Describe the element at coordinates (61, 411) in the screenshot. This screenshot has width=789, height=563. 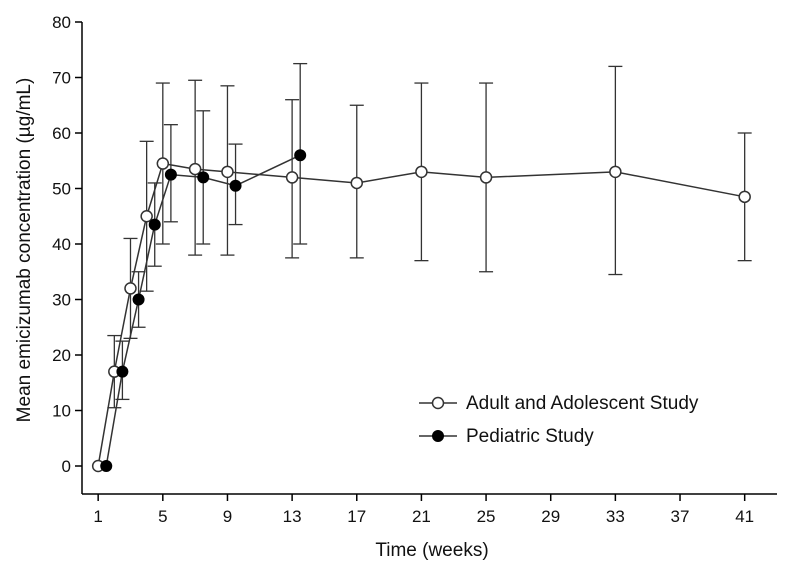
I see `y-tick-label: 10` at that location.